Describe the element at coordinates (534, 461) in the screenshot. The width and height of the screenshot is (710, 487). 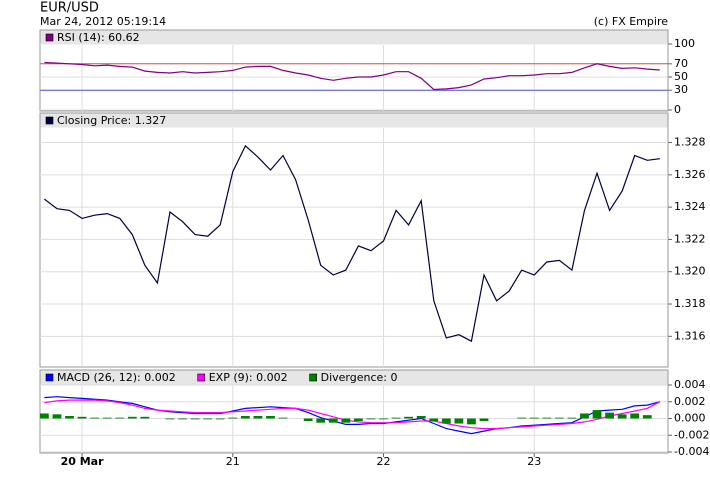
I see `x-tick-label: 23` at that location.